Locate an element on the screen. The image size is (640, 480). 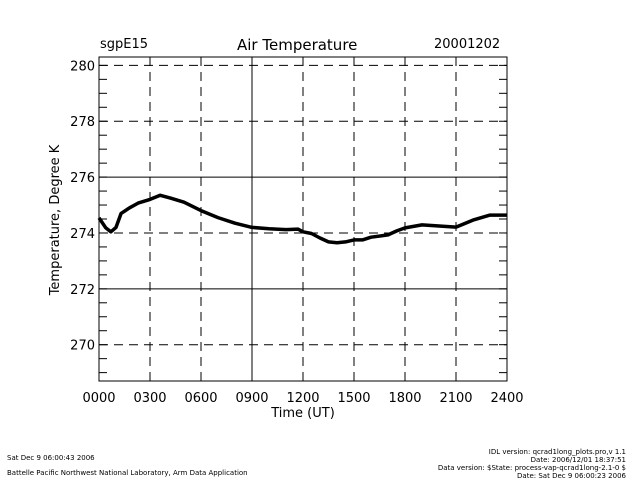
x-tick-label: 0600 is located at coordinates (200, 398).